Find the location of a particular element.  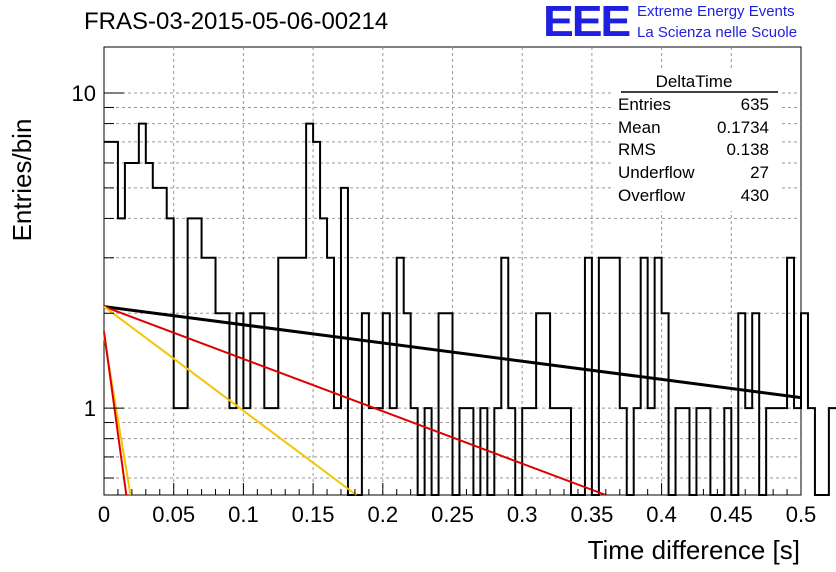

stats-label-mean: Mean is located at coordinates (639, 127).